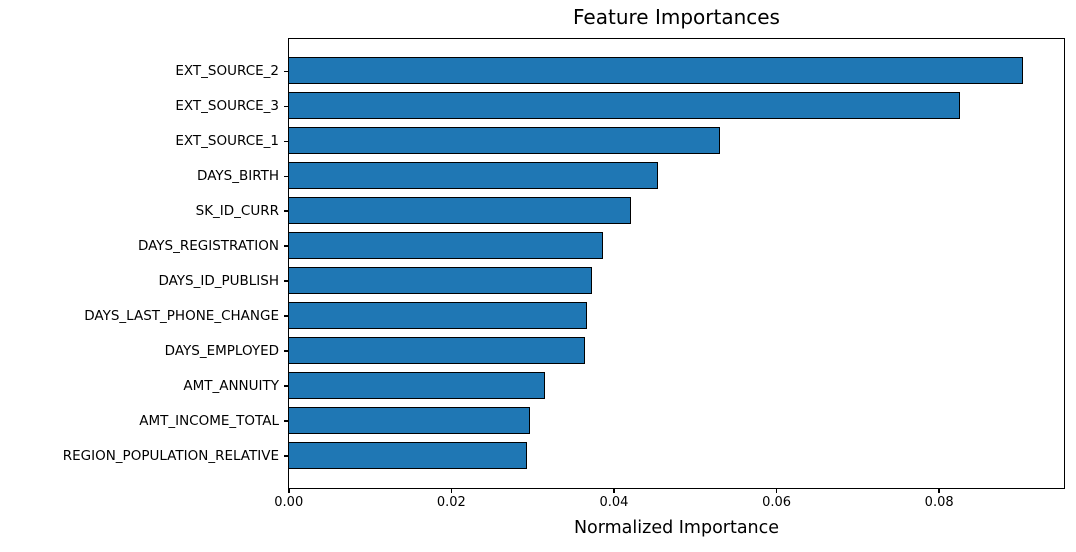 The height and width of the screenshot is (552, 1076). What do you see at coordinates (238, 176) in the screenshot?
I see `y-tick-label: DAYS_BIRTH` at bounding box center [238, 176].